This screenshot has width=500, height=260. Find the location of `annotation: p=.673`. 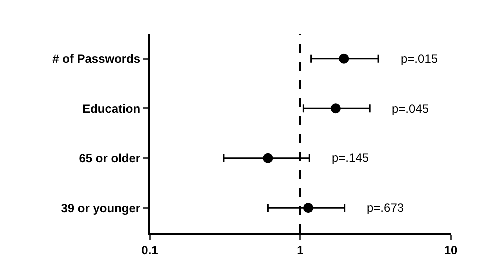

annotation: p=.673 is located at coordinates (385, 208).